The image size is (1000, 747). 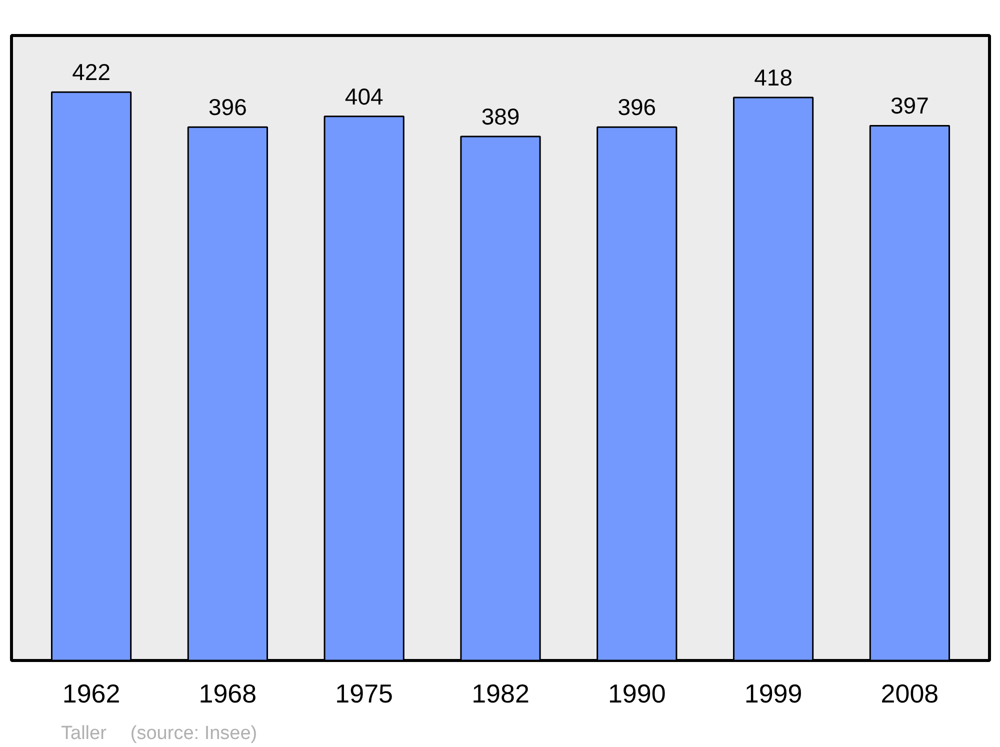 What do you see at coordinates (91, 693) in the screenshot?
I see `x-tick-label: 1962` at bounding box center [91, 693].